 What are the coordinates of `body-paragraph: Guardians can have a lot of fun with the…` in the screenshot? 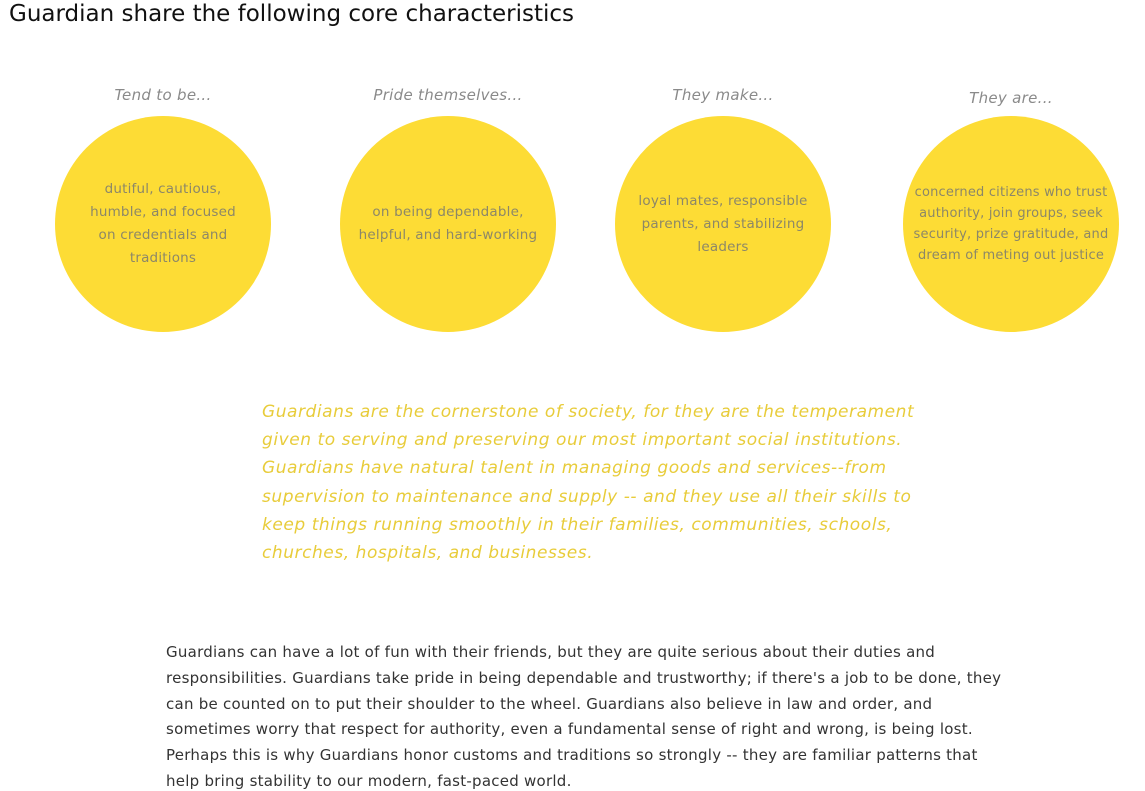 It's located at (584, 716).